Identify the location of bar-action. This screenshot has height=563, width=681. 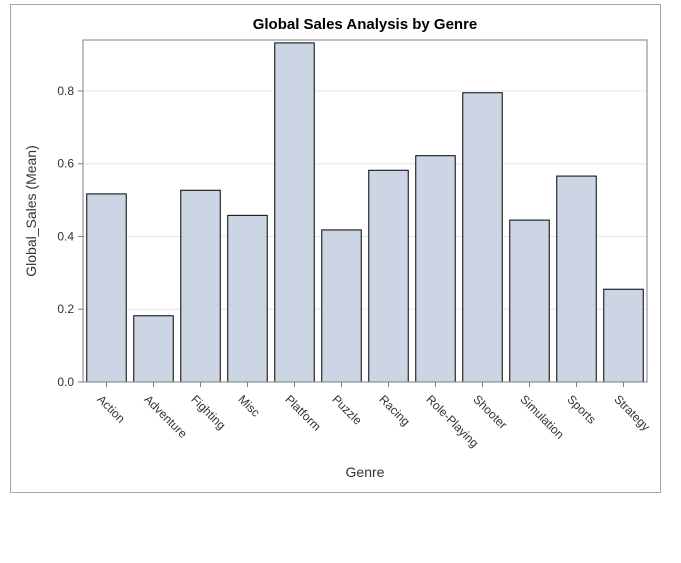
(106, 288).